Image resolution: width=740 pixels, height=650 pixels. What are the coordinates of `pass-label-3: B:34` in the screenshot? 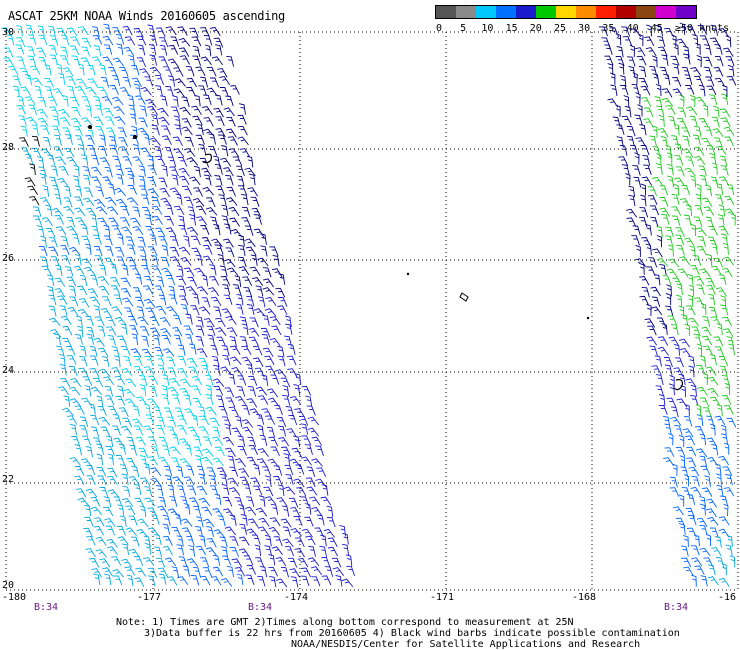 It's located at (676, 607).